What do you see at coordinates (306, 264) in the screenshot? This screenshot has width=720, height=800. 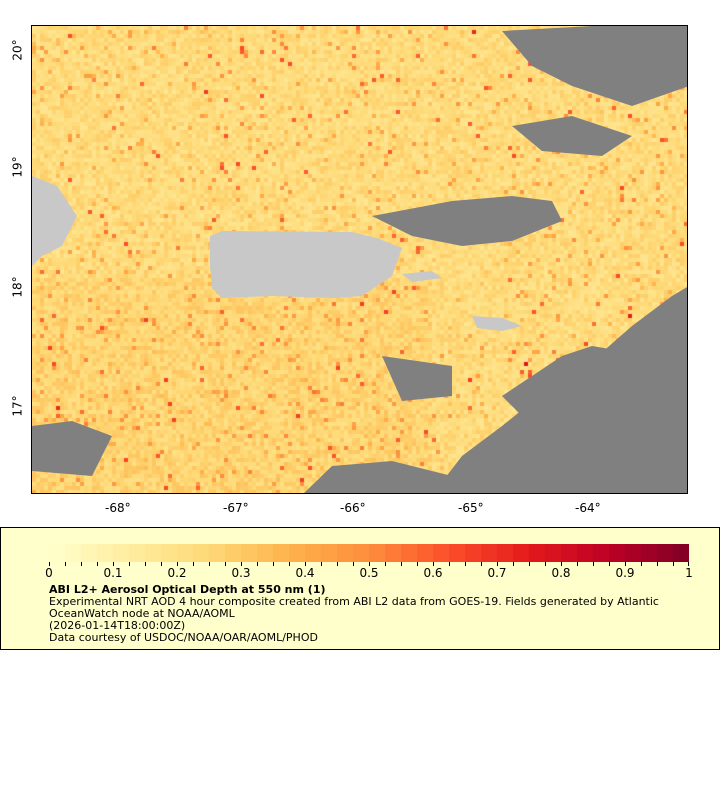 I see `land-puerto-rico` at bounding box center [306, 264].